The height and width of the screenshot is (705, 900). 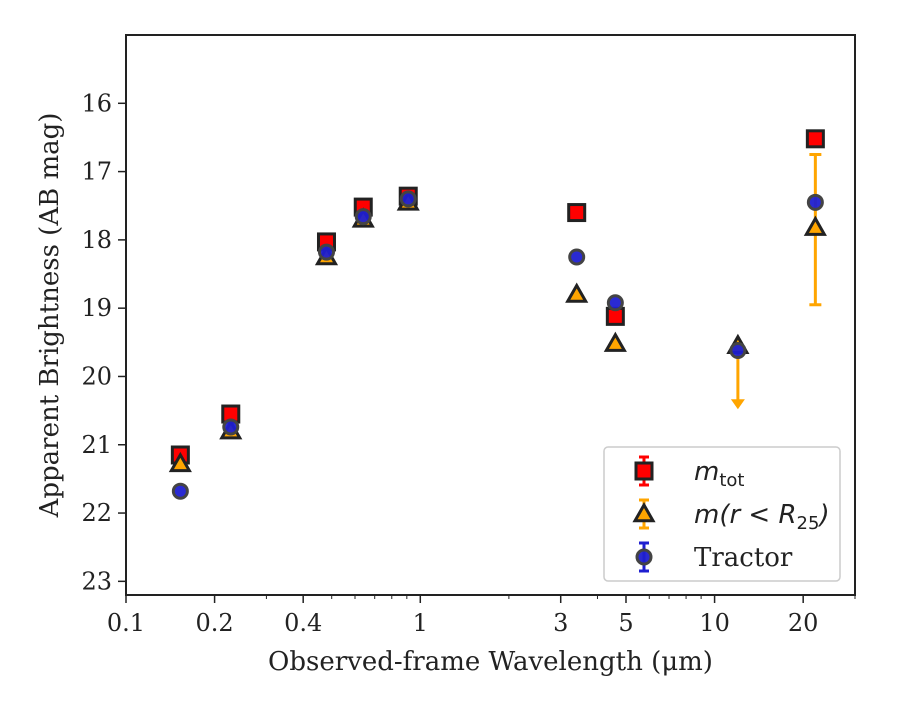 I want to click on x-tick-label: 0.2, so click(x=215, y=623).